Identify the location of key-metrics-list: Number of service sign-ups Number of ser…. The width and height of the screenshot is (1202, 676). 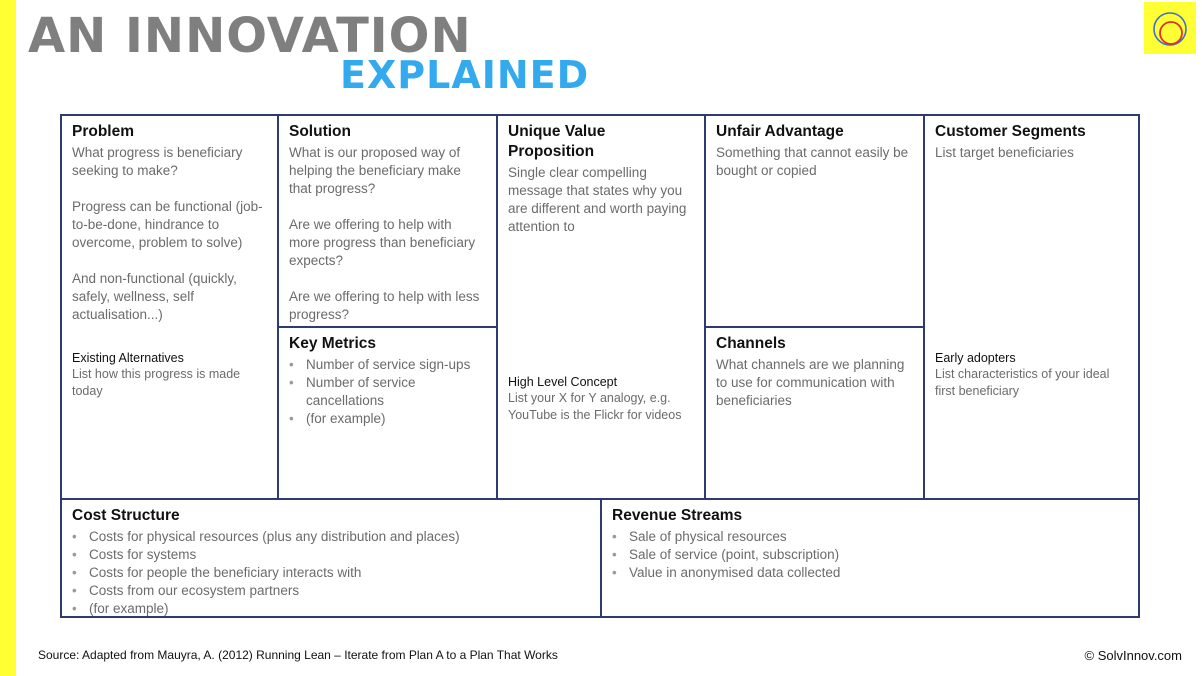
(387, 392).